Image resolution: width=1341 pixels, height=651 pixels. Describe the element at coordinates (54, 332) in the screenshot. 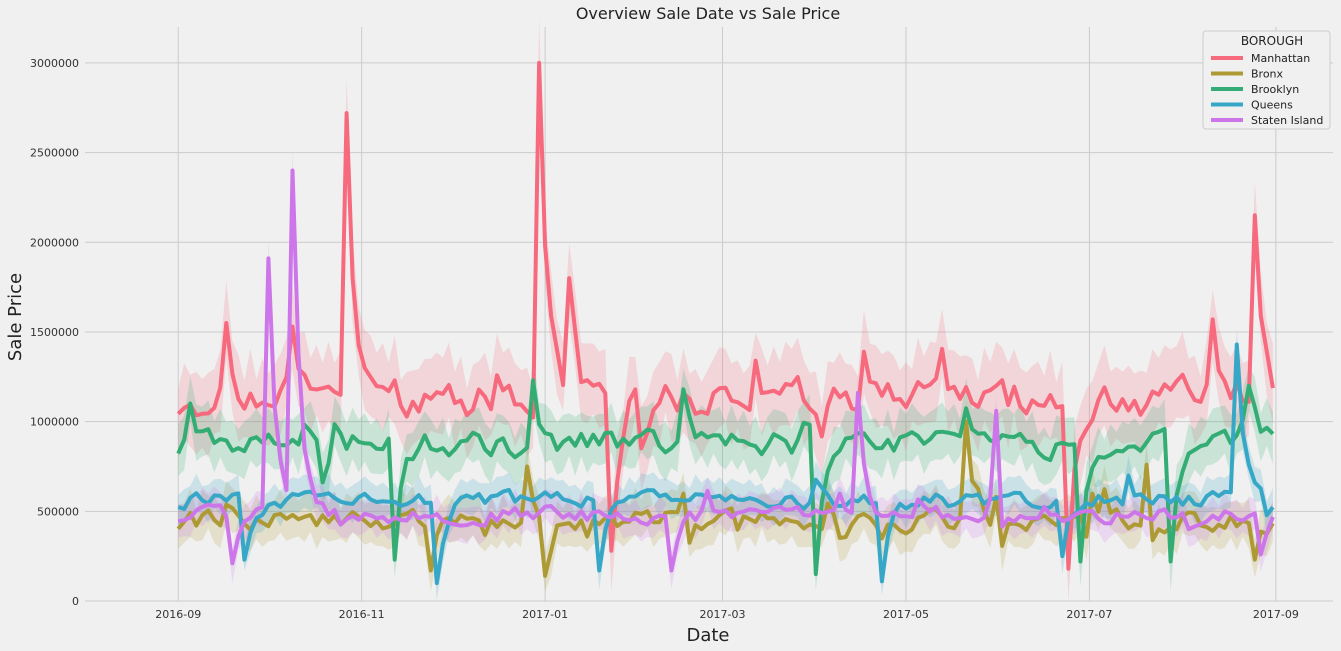

I see `y-tick-label: 1500000` at that location.